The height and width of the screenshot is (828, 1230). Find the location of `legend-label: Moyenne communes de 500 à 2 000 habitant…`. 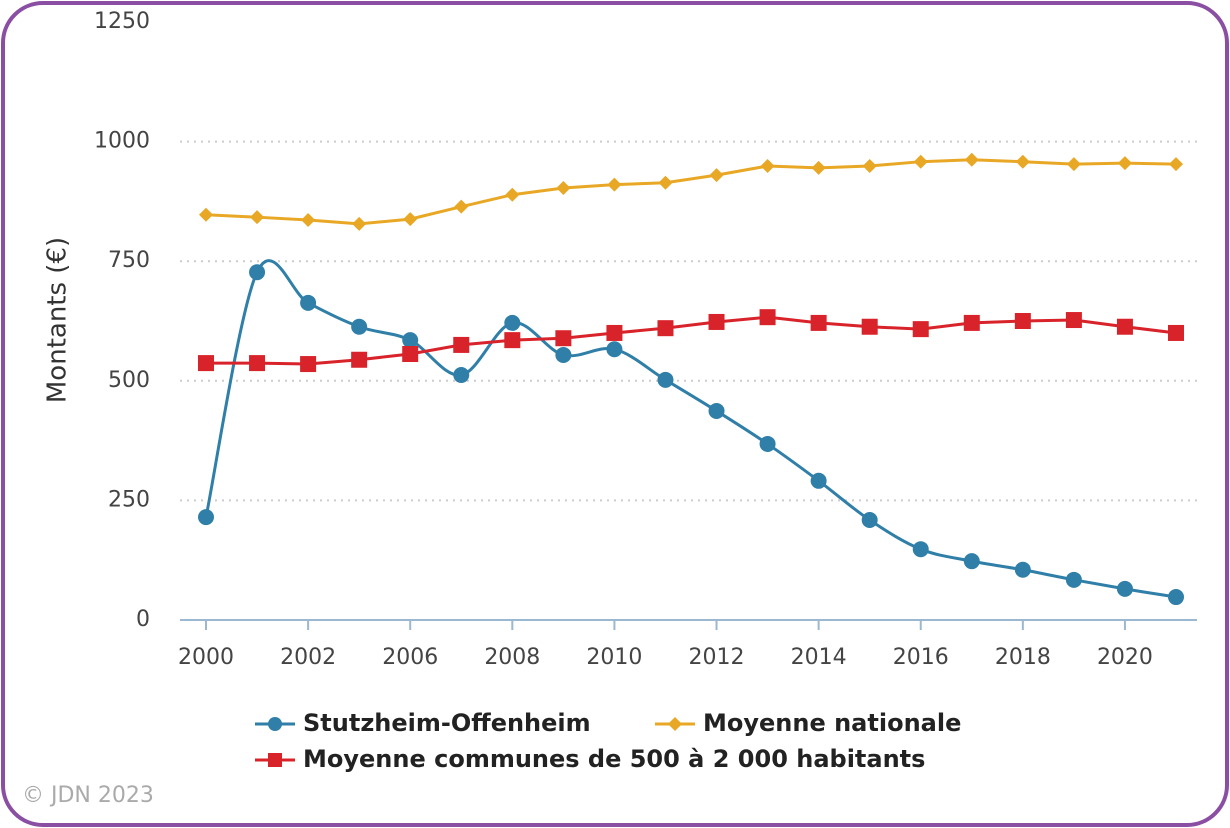

legend-label: Moyenne communes de 500 à 2 000 habitant… is located at coordinates (614, 759).